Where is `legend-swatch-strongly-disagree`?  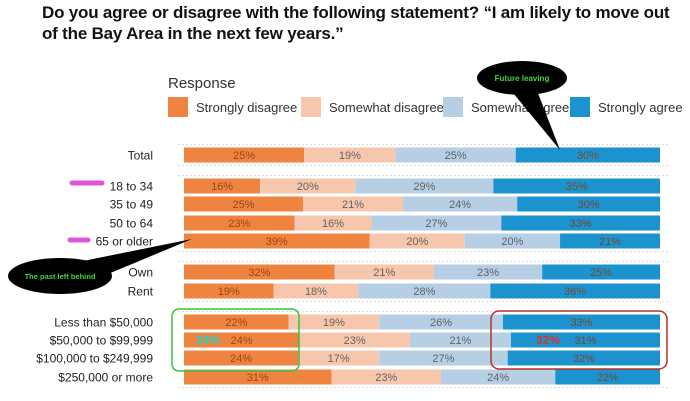
legend-swatch-strongly-disagree is located at coordinates (178, 107).